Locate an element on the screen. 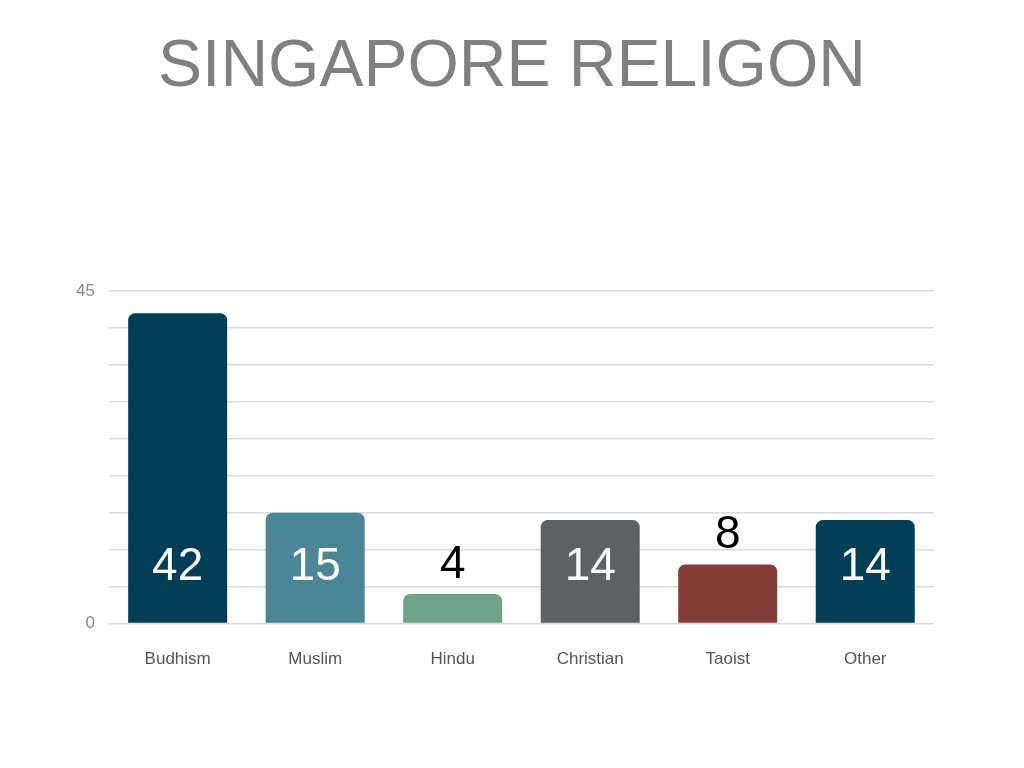 This screenshot has height=768, width=1024. data-label: 15 is located at coordinates (315, 563).